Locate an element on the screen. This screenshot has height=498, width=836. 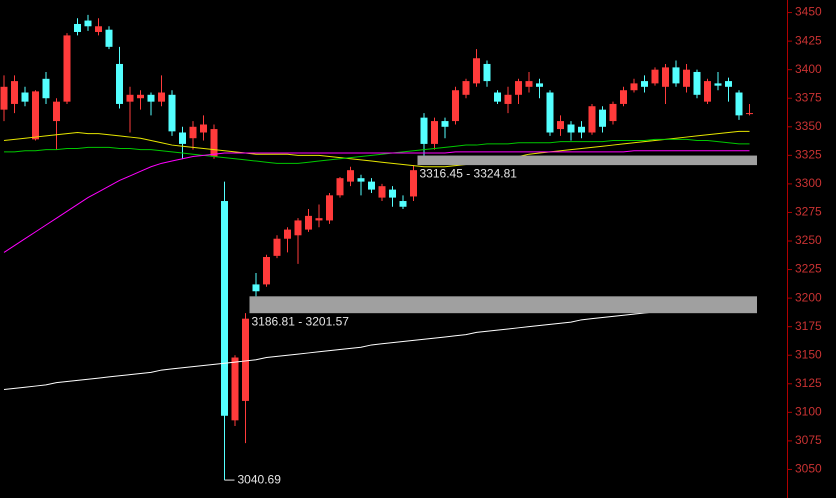
y-tick-label: 3300 is located at coordinates (808, 183).